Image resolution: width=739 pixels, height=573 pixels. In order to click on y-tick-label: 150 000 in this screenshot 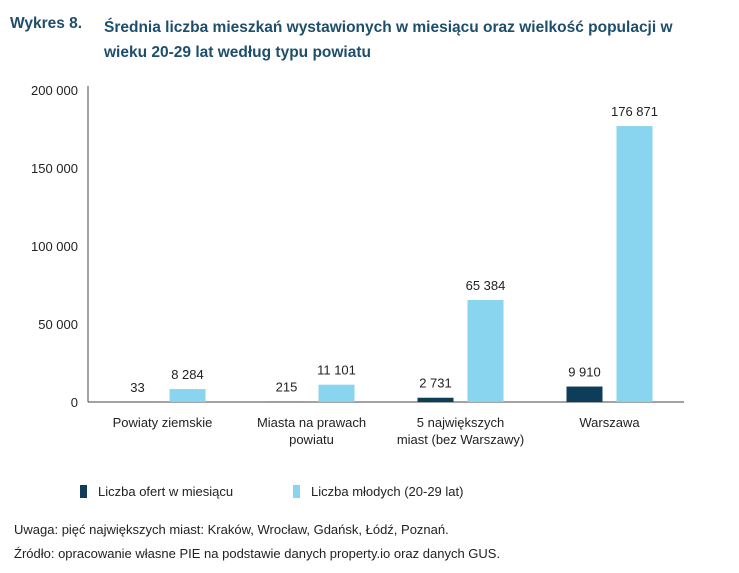, I will do `click(54, 168)`.